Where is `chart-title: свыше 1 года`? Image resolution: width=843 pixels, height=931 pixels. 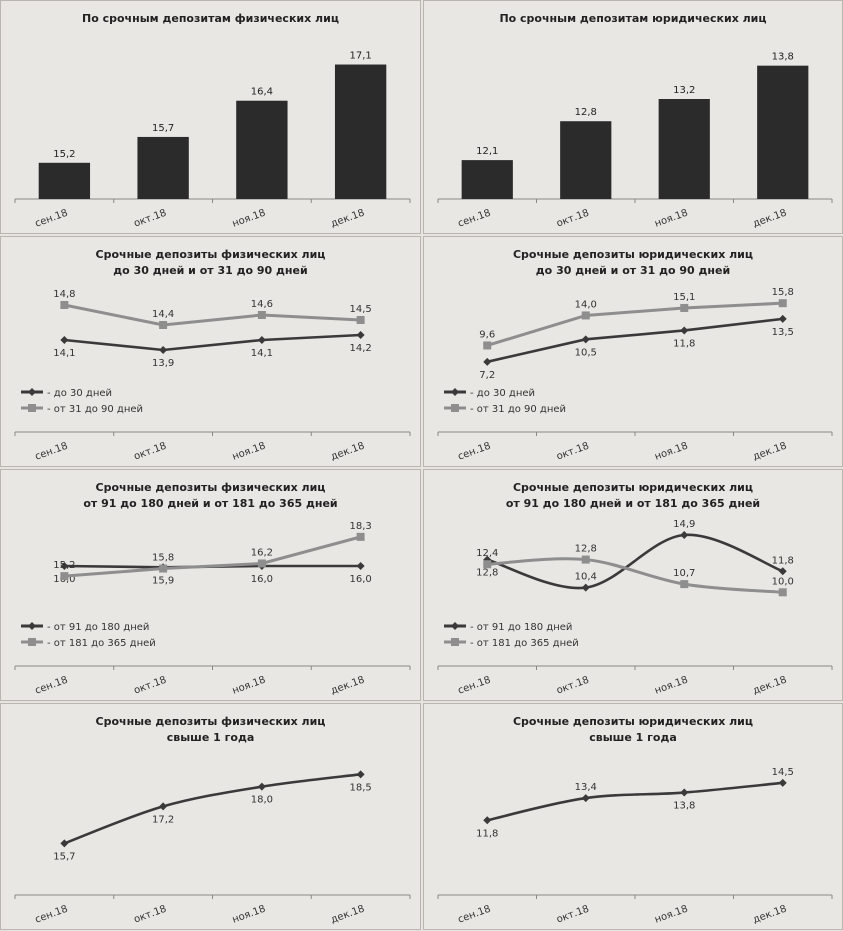 chart-title: свыше 1 года is located at coordinates (633, 737).